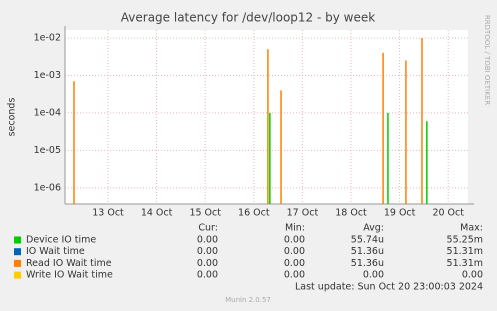 This screenshot has height=311, width=497. Describe the element at coordinates (47, 37) in the screenshot. I see `y-tick-label: 1e-02` at that location.